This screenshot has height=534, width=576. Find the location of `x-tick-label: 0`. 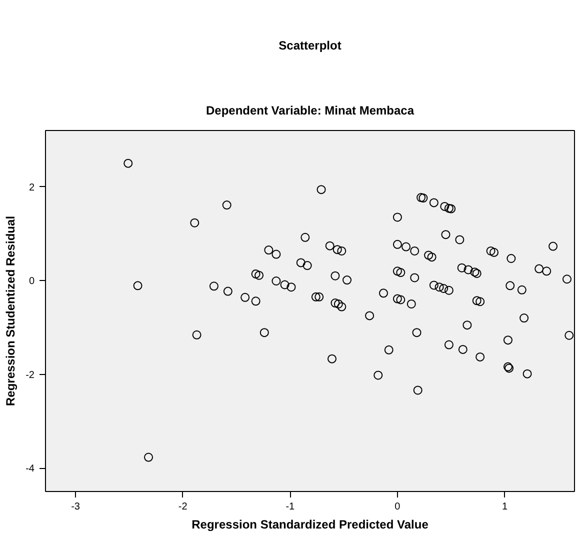

x-tick-label: 0 is located at coordinates (397, 507).